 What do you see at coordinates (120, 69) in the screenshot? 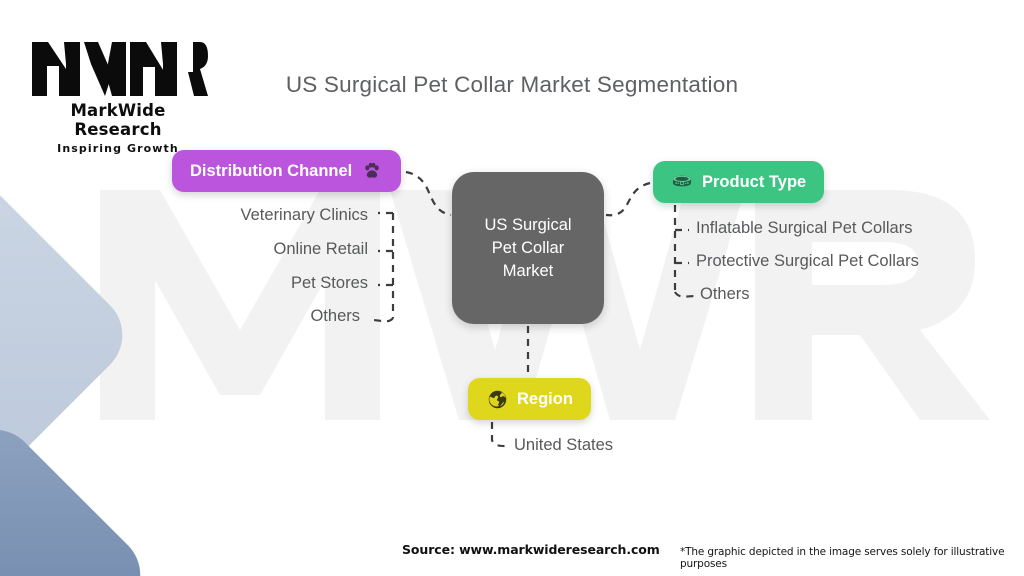
I see `logo-mark-mwr` at bounding box center [120, 69].